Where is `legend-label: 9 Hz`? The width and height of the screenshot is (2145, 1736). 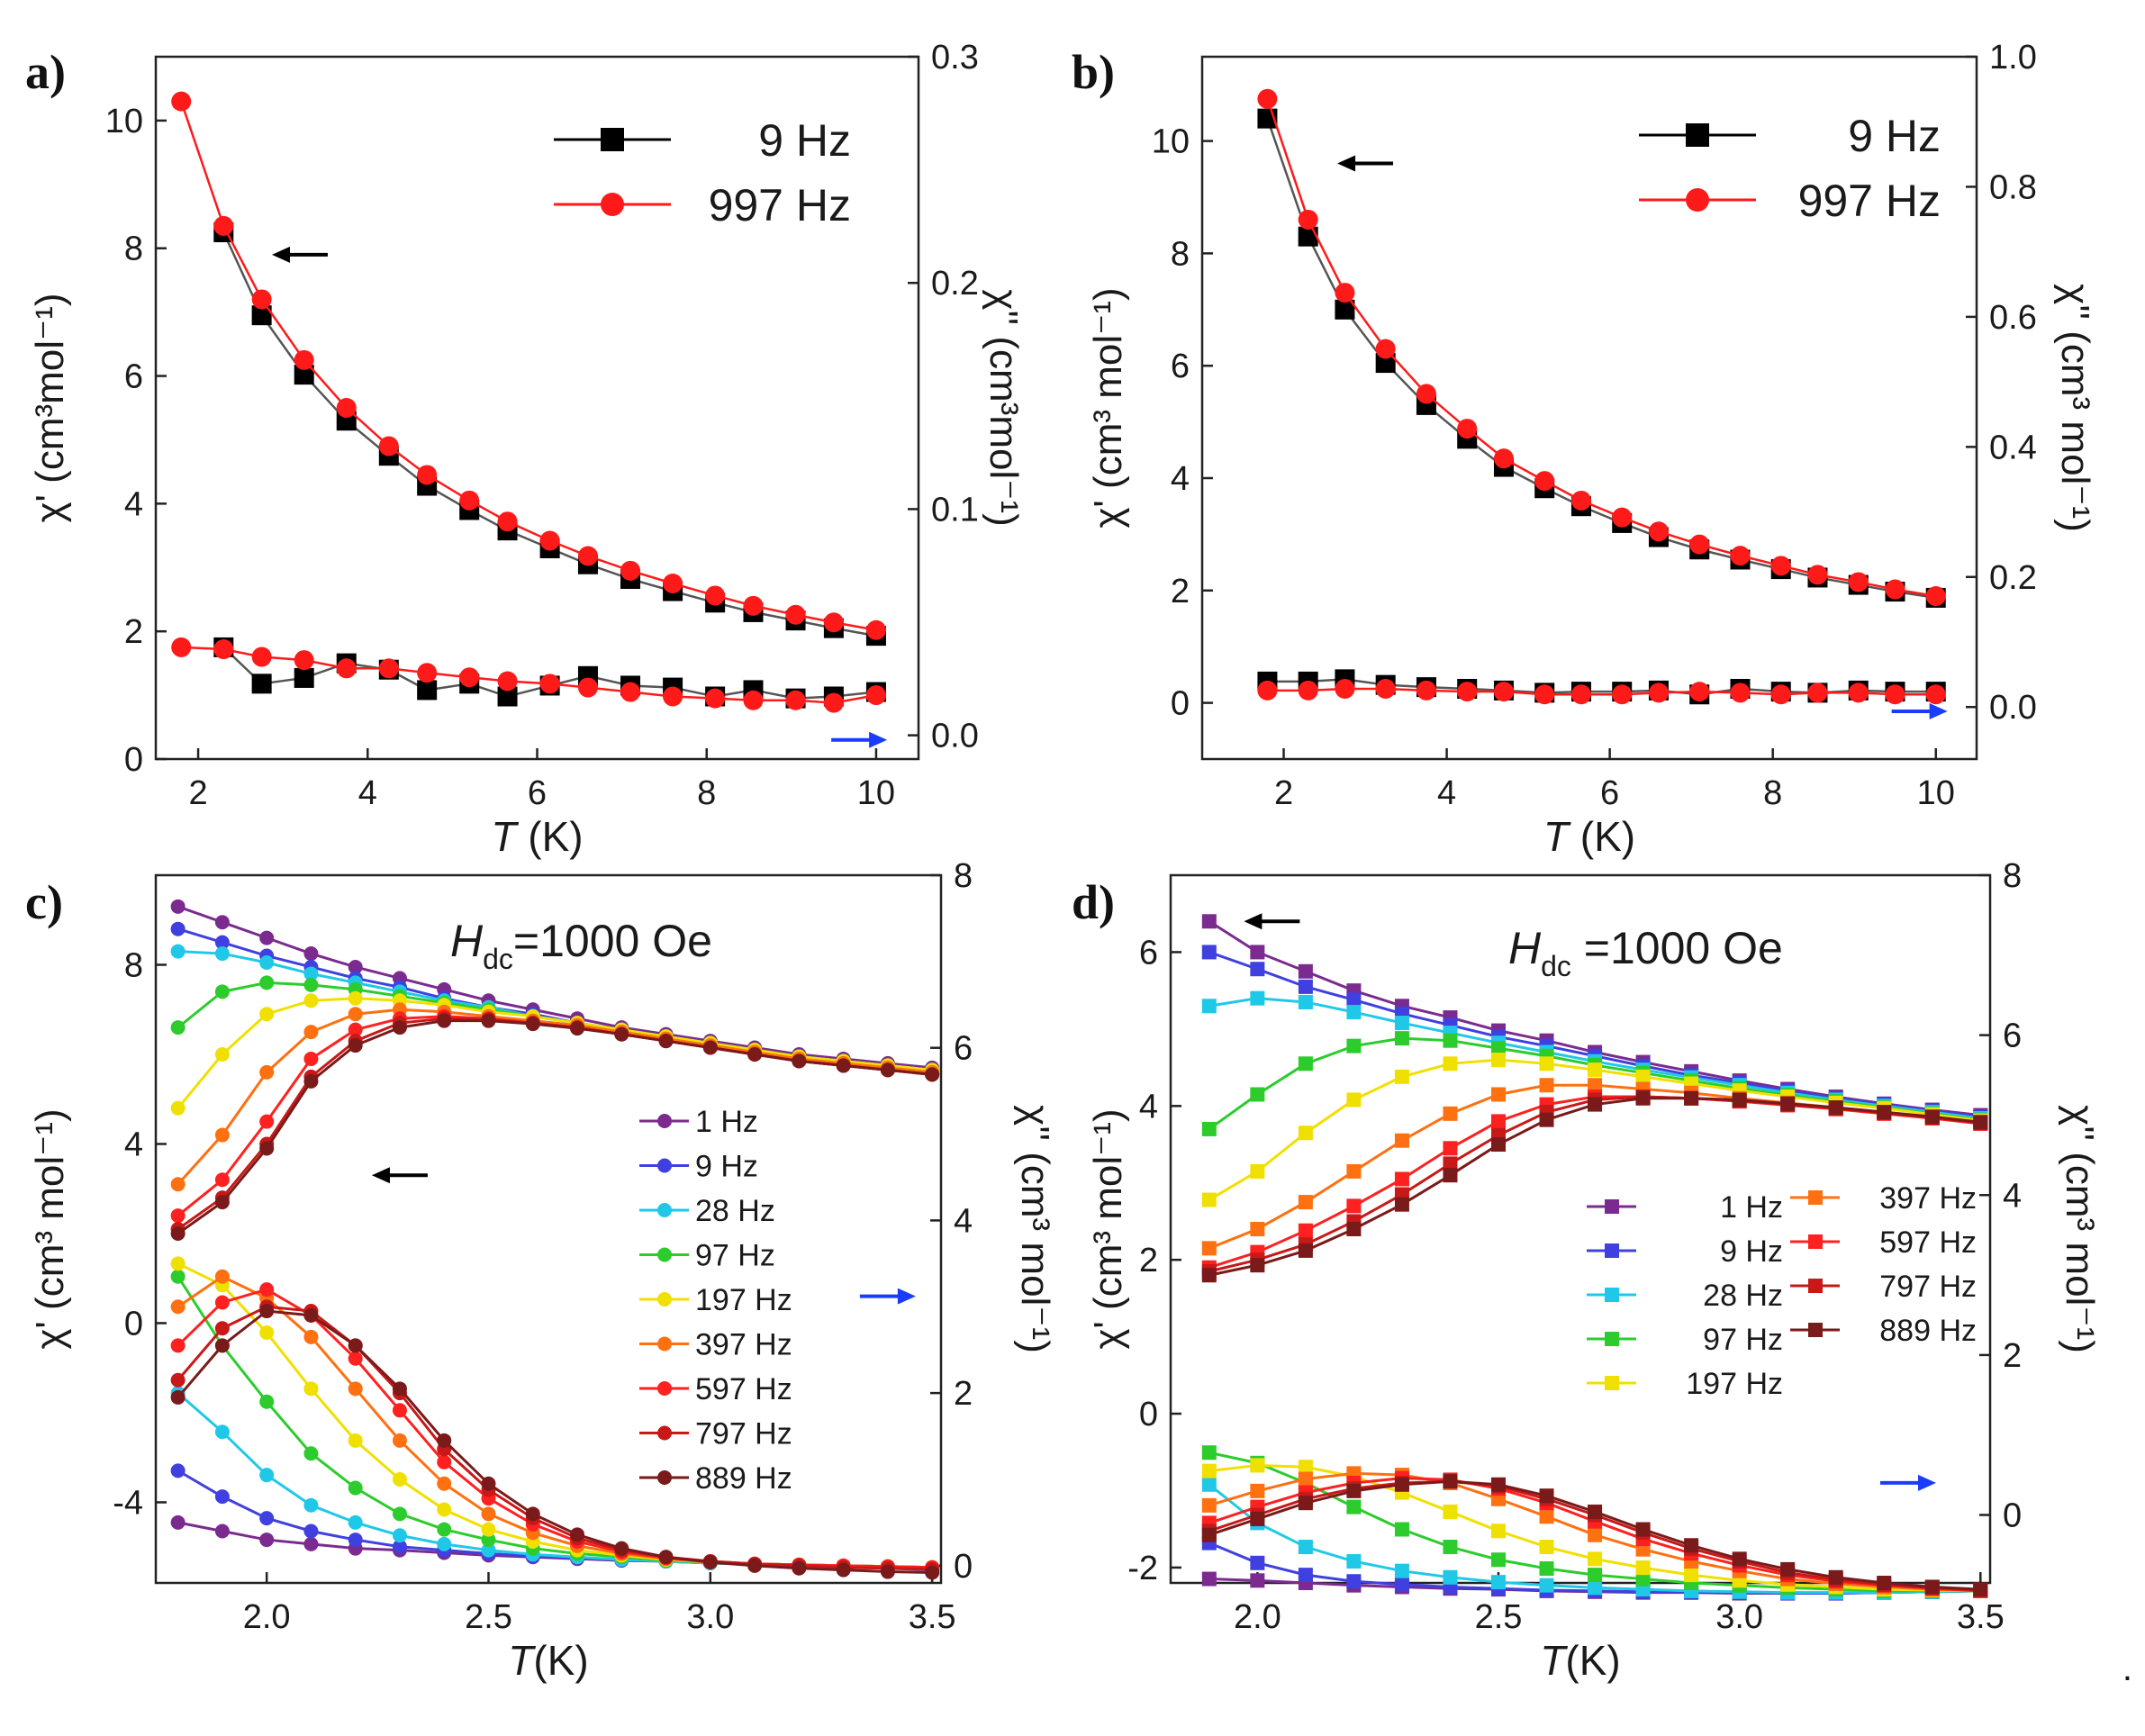
legend-label: 9 Hz is located at coordinates (804, 140).